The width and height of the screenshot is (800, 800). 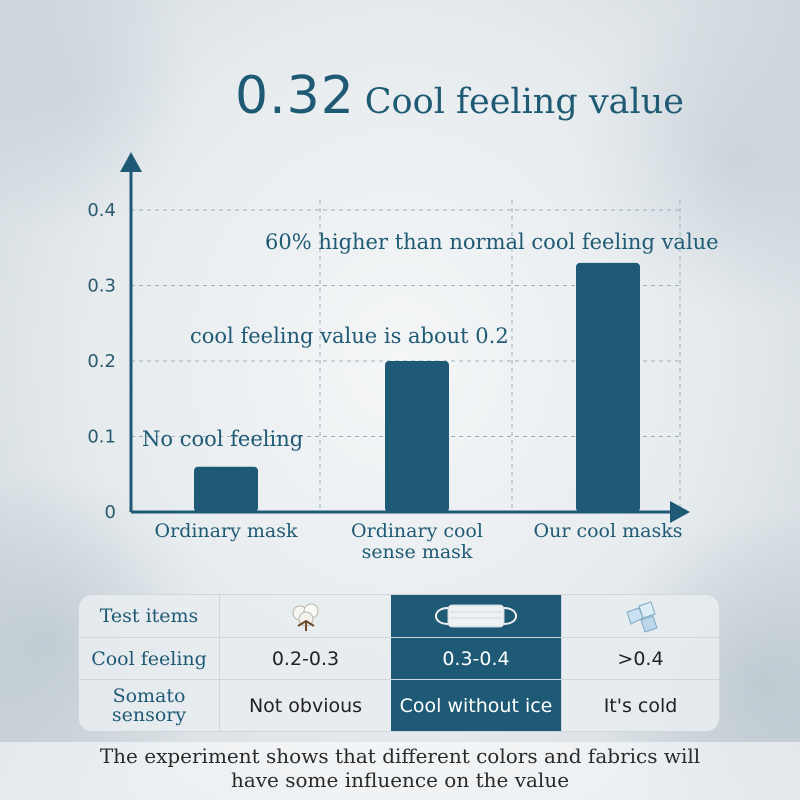 What do you see at coordinates (476, 659) in the screenshot?
I see `cell-value-highlight: 0.3-0.4` at bounding box center [476, 659].